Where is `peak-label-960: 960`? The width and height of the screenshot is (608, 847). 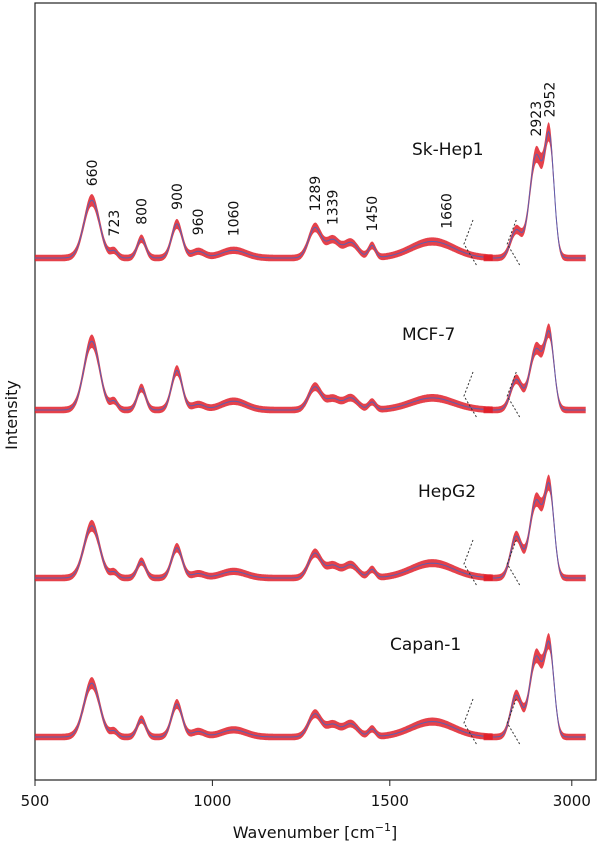 peak-label-960: 960 is located at coordinates (199, 222).